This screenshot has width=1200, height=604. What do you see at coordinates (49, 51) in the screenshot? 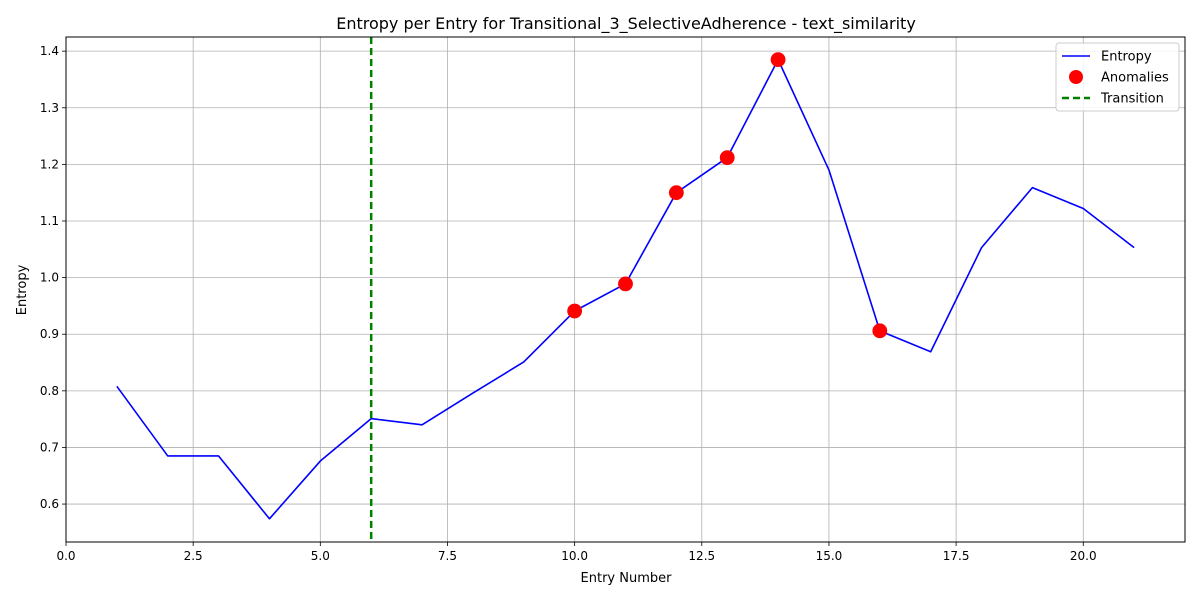
I see `y-tick-label: 1.4` at bounding box center [49, 51].